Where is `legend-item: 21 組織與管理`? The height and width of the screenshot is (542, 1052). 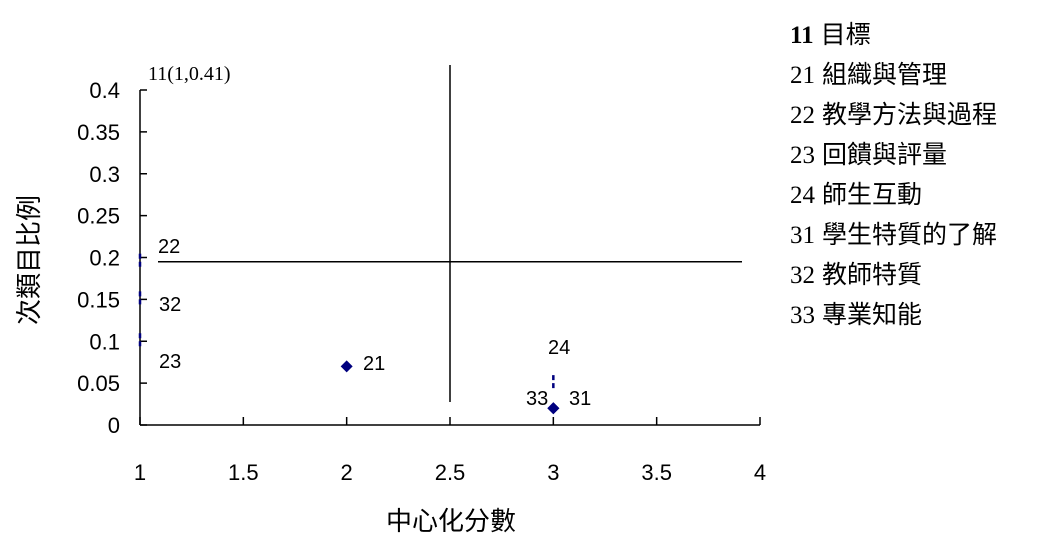
legend-item: 21 組織與管理 is located at coordinates (893, 76).